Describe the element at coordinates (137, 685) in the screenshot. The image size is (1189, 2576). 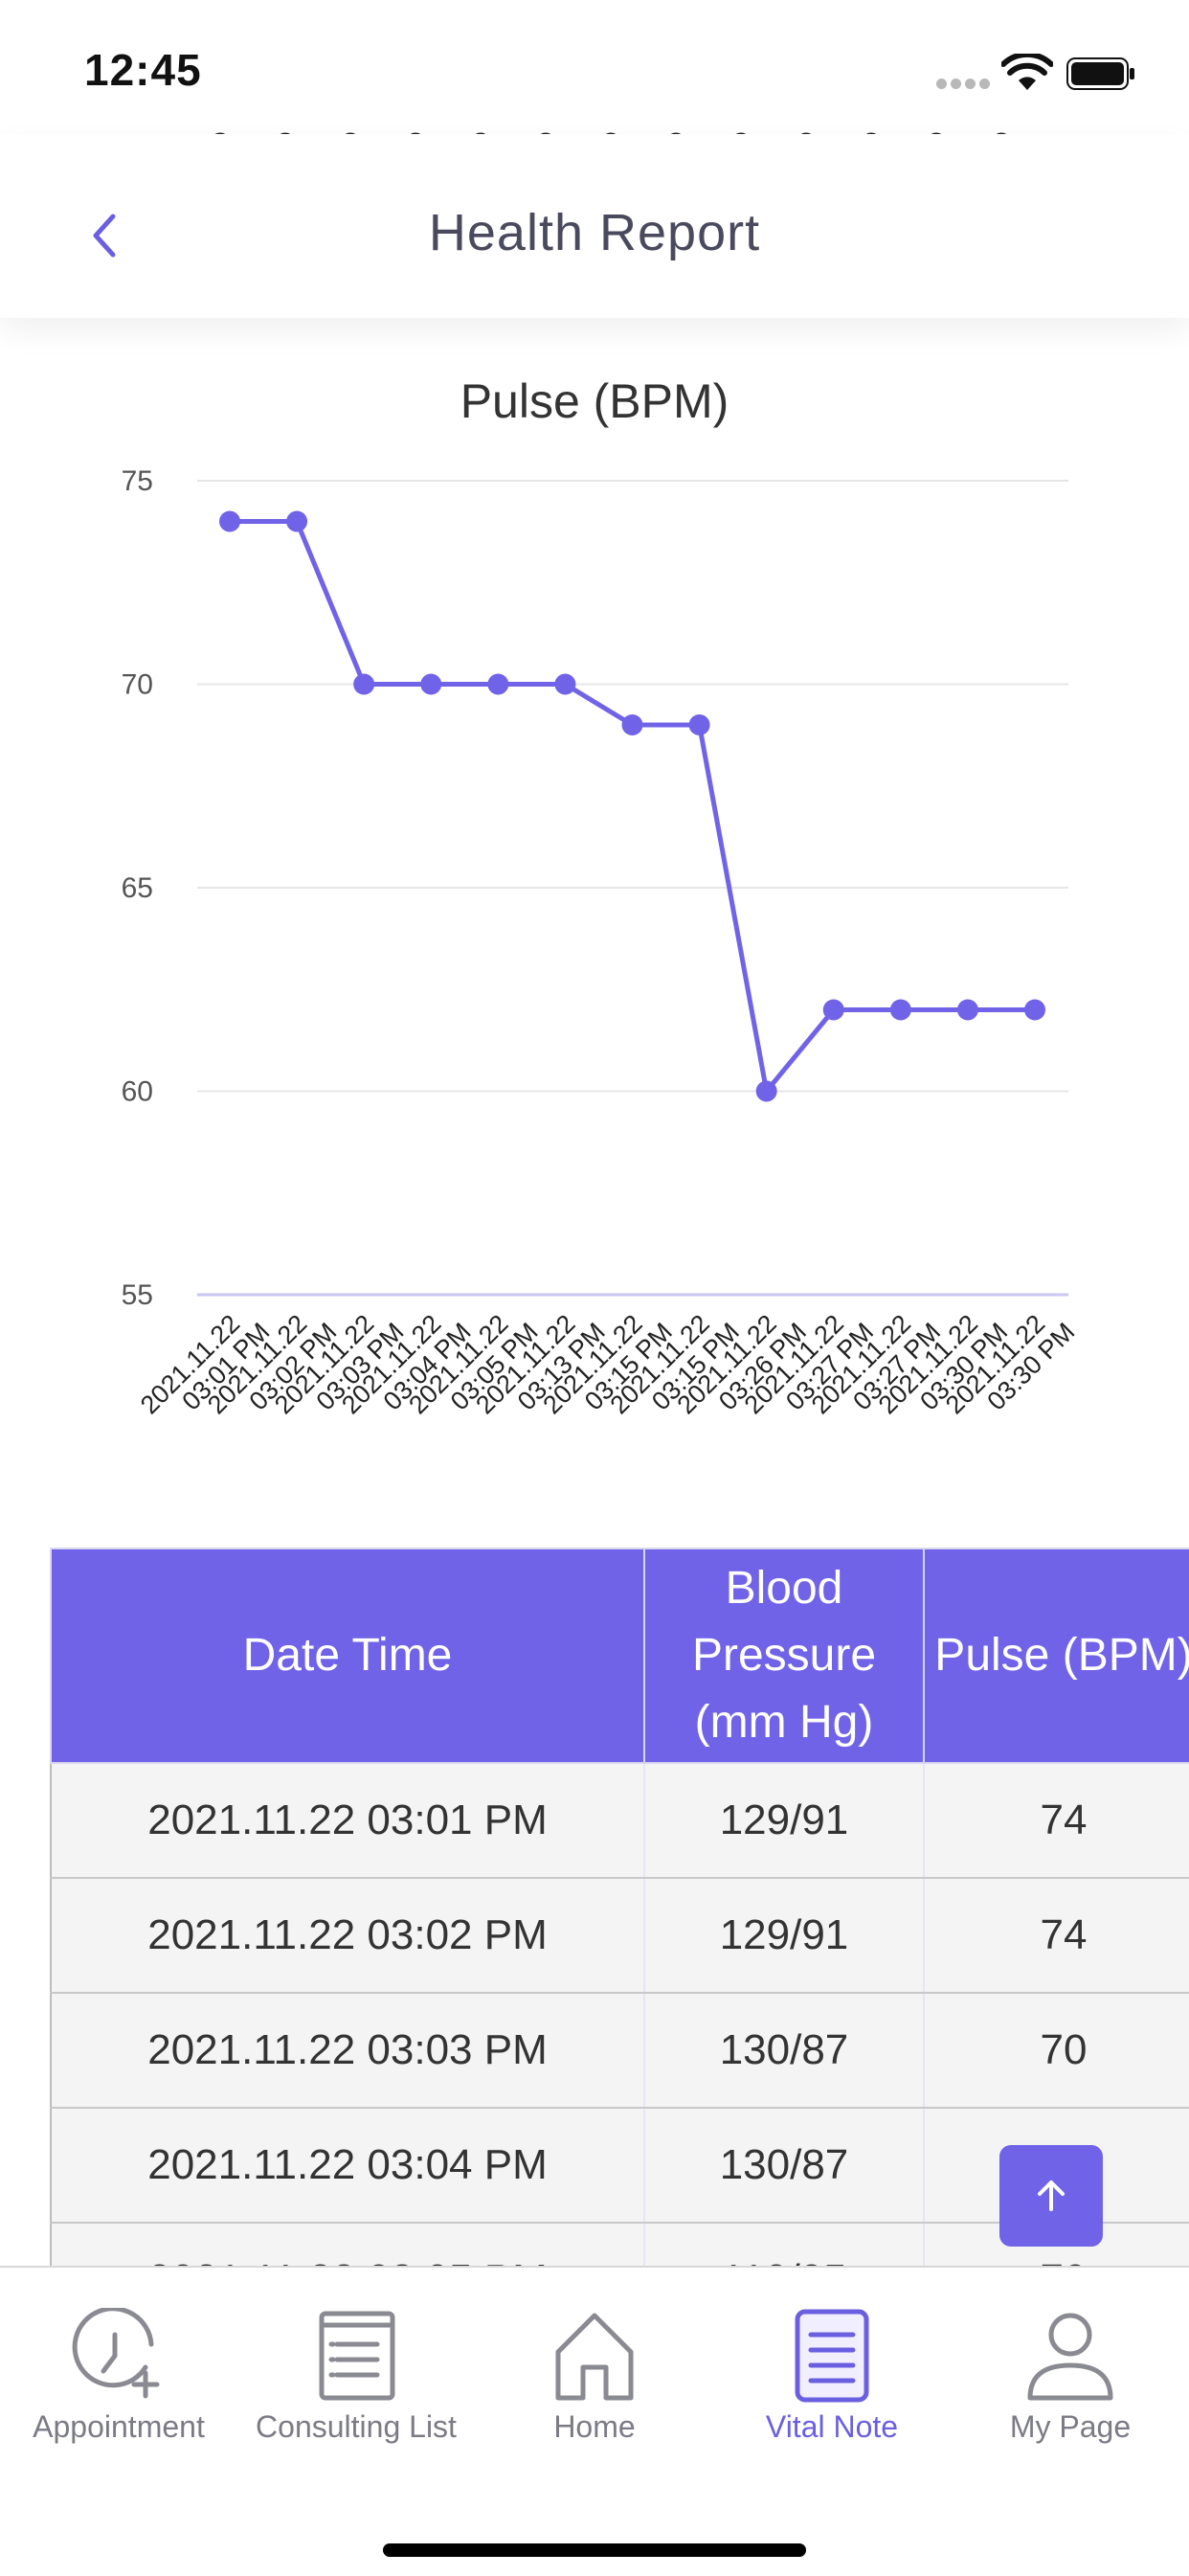
I see `y-tick-label: 70` at that location.